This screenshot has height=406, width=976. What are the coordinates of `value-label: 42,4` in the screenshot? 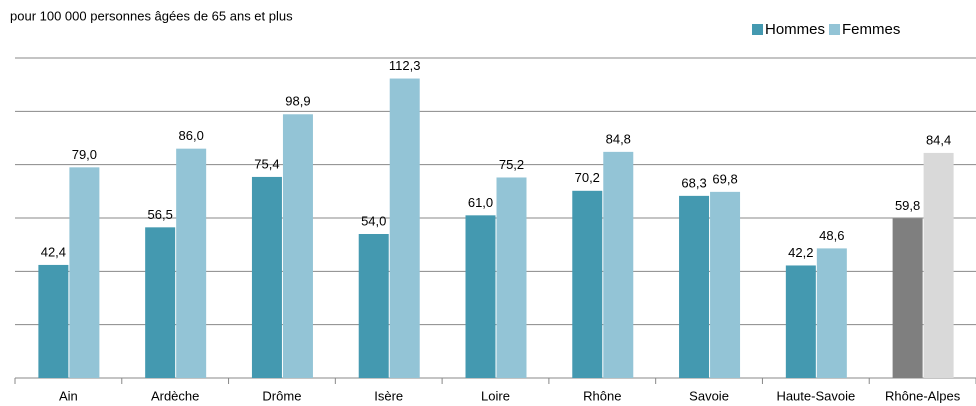 It's located at (53, 251).